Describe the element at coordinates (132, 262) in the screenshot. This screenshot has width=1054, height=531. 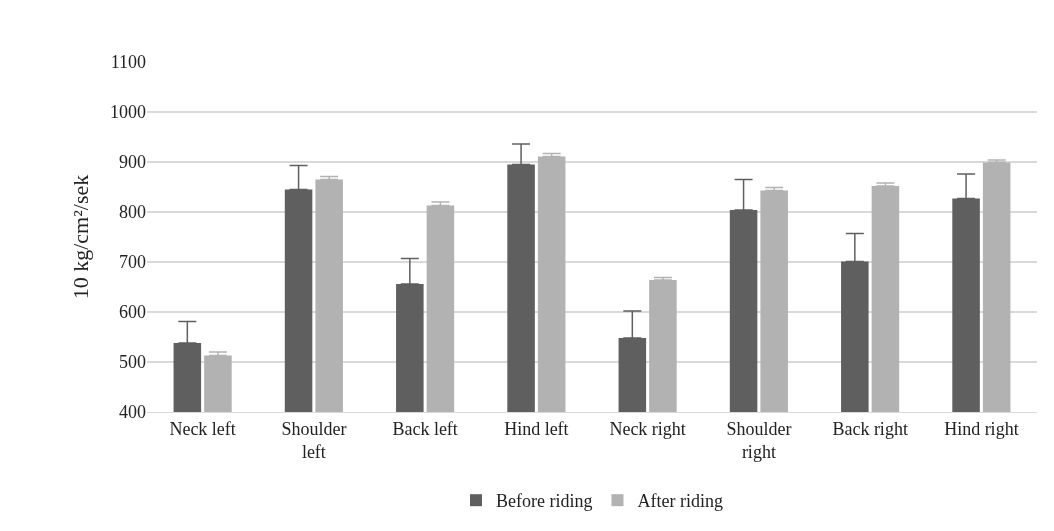
I see `y-tick-label: 700` at that location.